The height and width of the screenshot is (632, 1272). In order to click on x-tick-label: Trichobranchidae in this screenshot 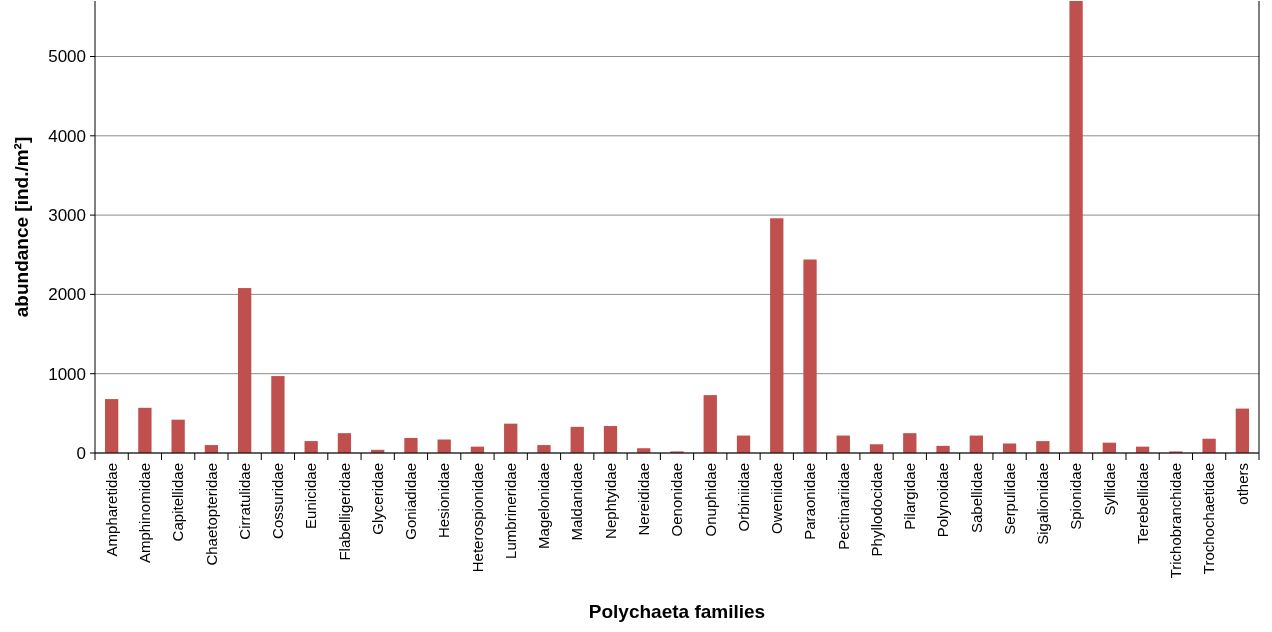, I will do `click(1176, 521)`.